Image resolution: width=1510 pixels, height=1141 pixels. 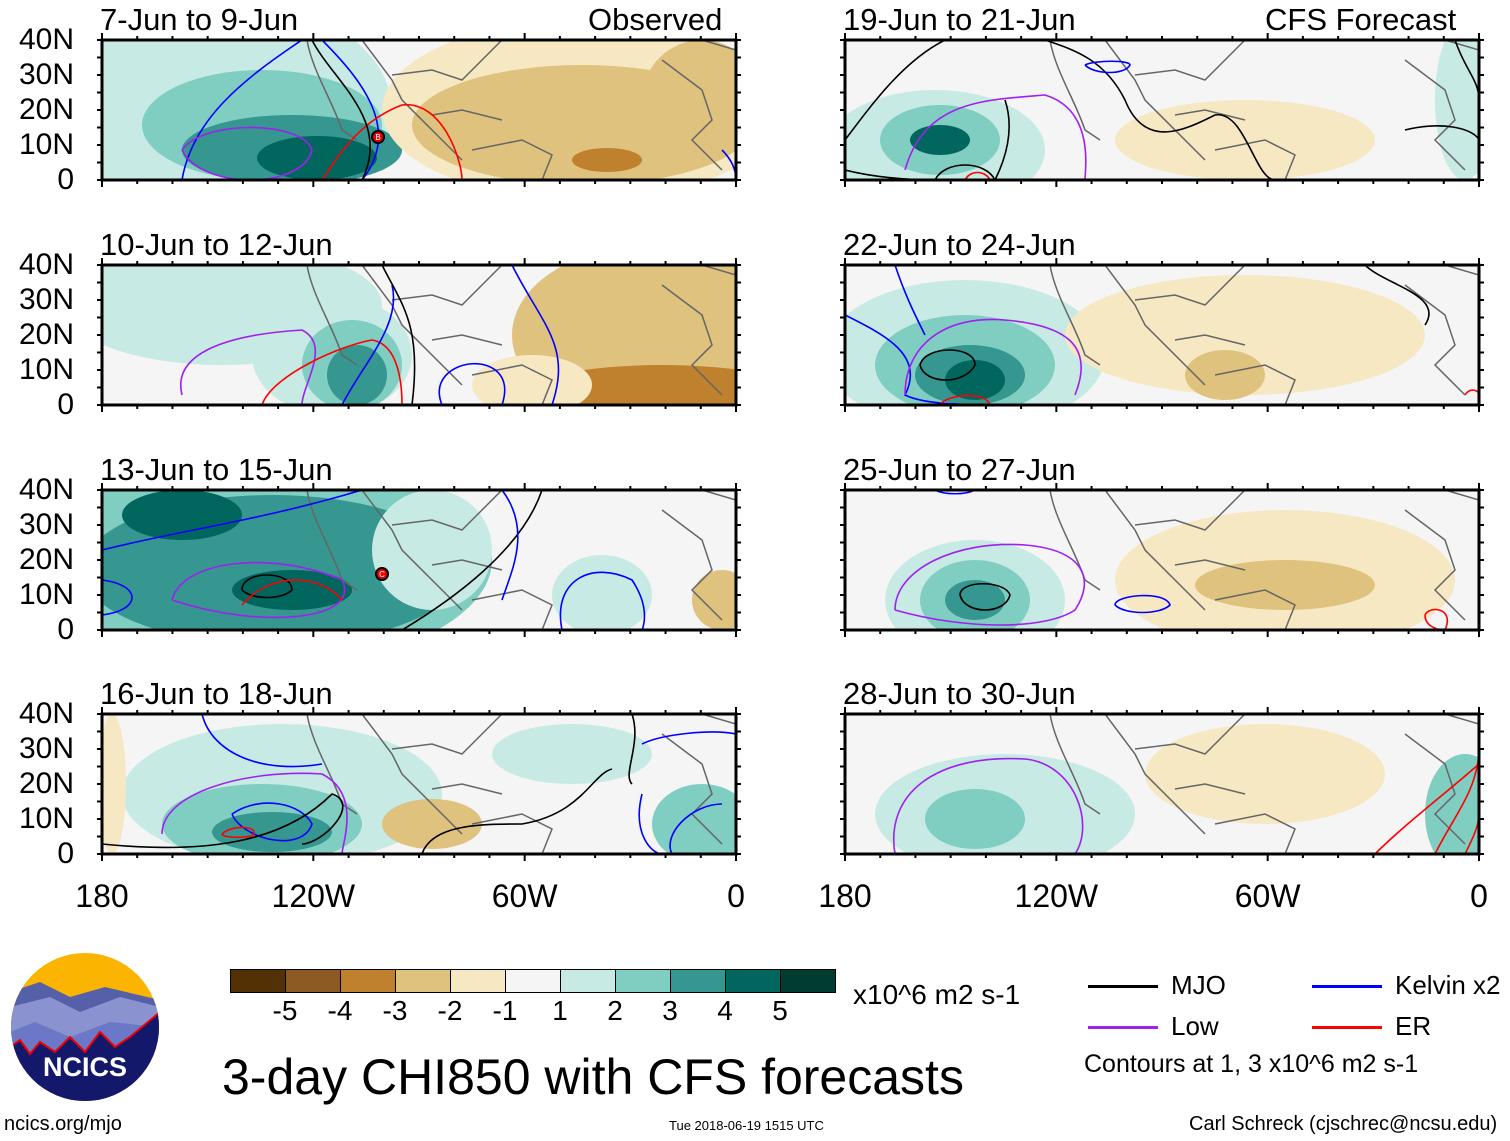 What do you see at coordinates (1251, 1064) in the screenshot?
I see `contour-note: Contours at 1, 3 x10^6 m2 s-1` at bounding box center [1251, 1064].